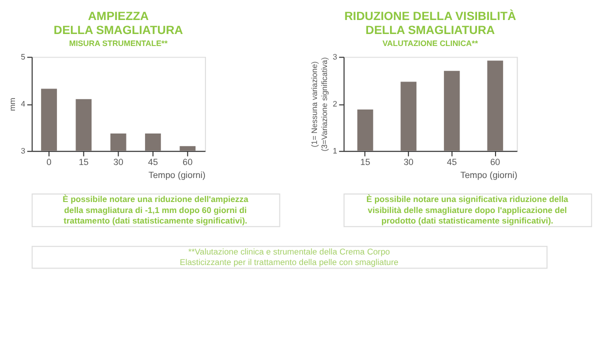 Image resolution: width=600 pixels, height=363 pixels. Describe the element at coordinates (335, 103) in the screenshot. I see `y-tick-label: 2` at that location.